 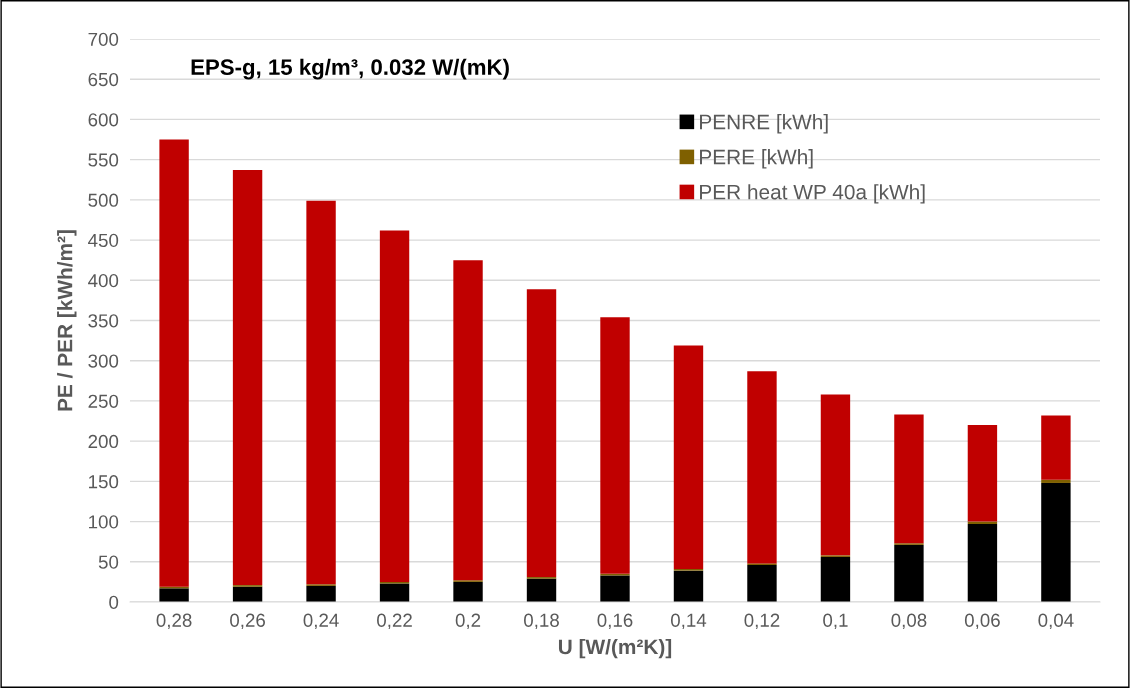 What do you see at coordinates (835, 621) in the screenshot?
I see `x-tick-label: 0,1` at bounding box center [835, 621].